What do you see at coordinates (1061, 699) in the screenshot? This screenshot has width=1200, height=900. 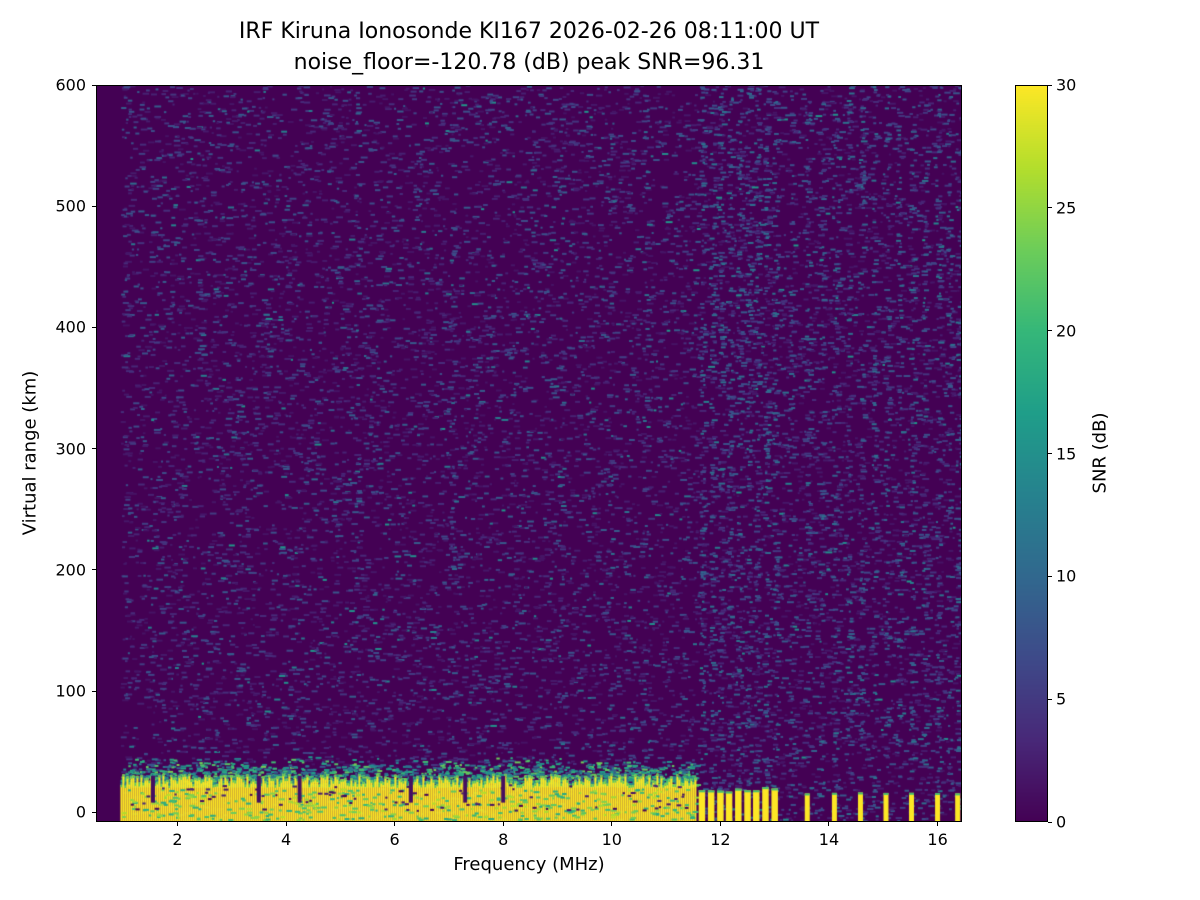 I see `colorbar-tick-label: 5` at bounding box center [1061, 699].